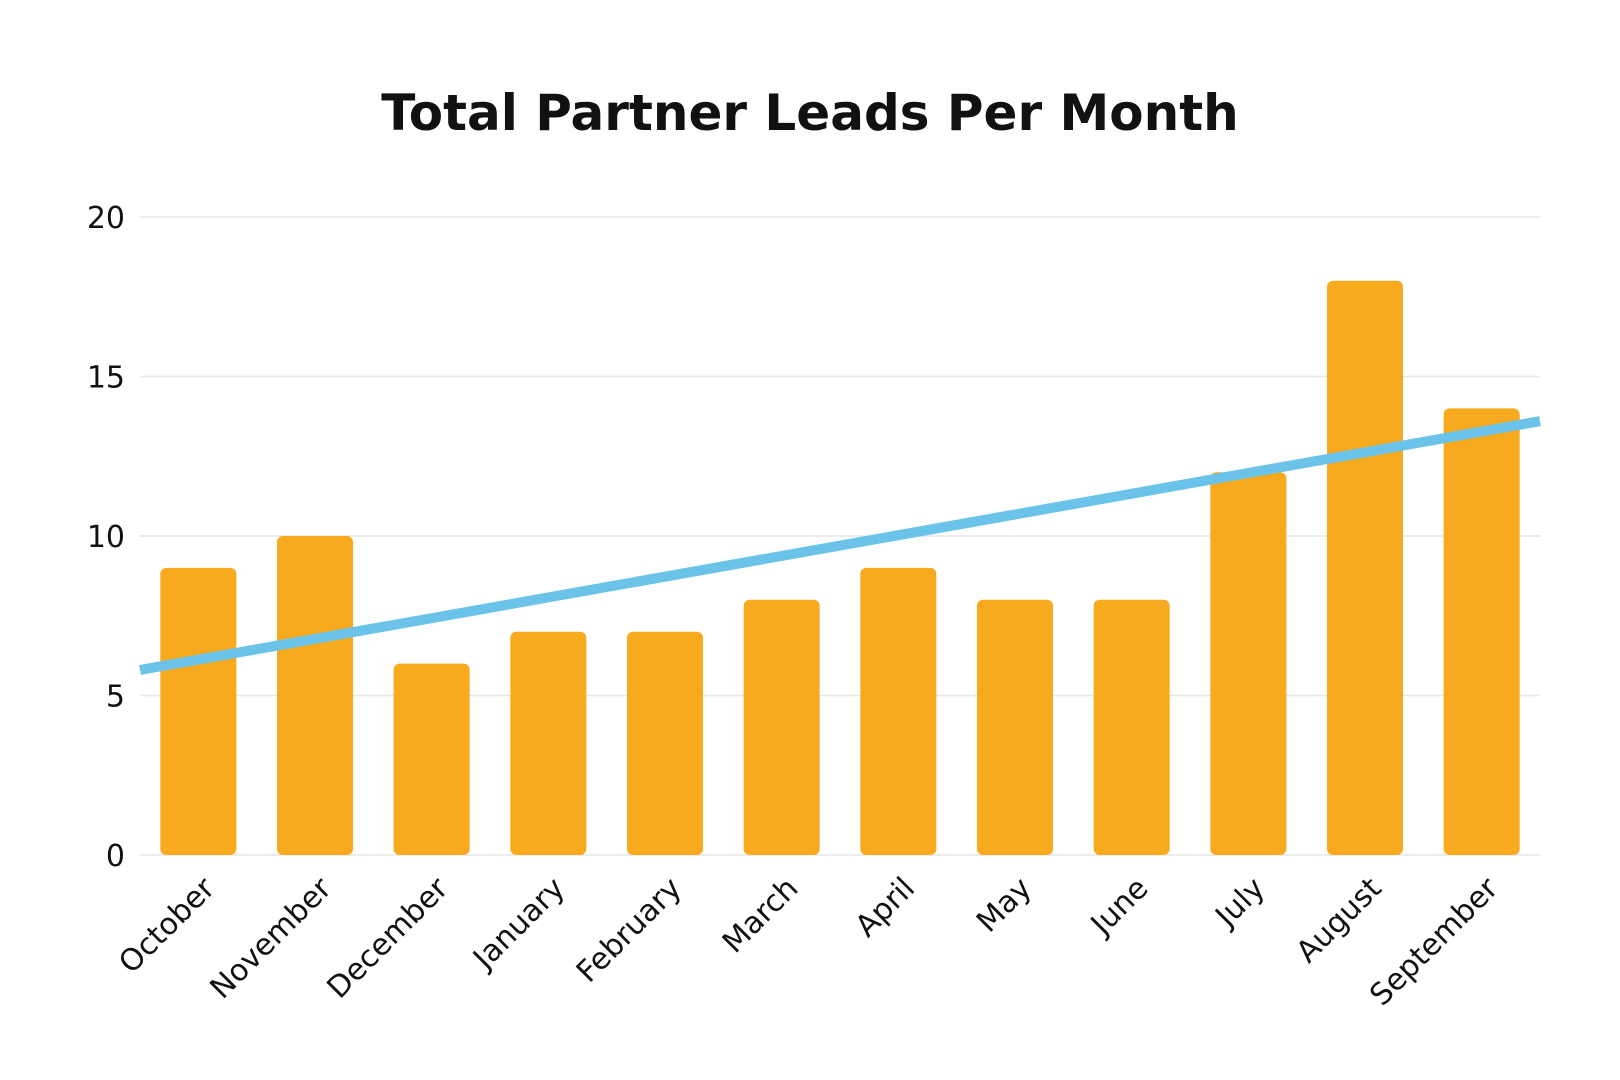 Image resolution: width=1620 pixels, height=1080 pixels. What do you see at coordinates (1240, 903) in the screenshot?
I see `x-tick-label-july: July` at bounding box center [1240, 903].